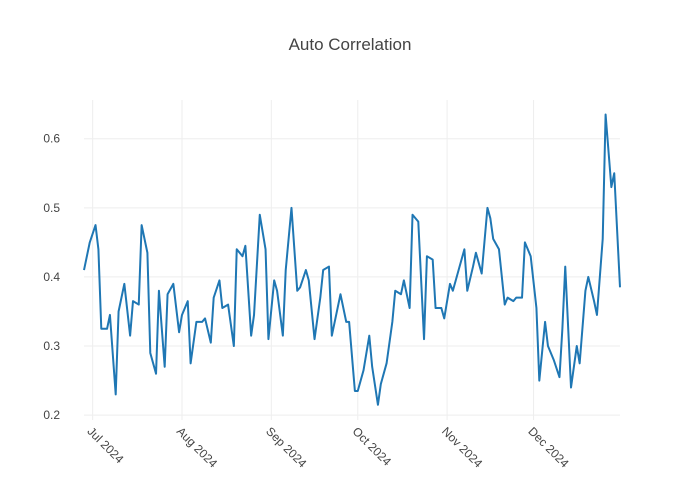 The image size is (700, 500). I want to click on y-tick-label: 0.2, so click(51, 415).